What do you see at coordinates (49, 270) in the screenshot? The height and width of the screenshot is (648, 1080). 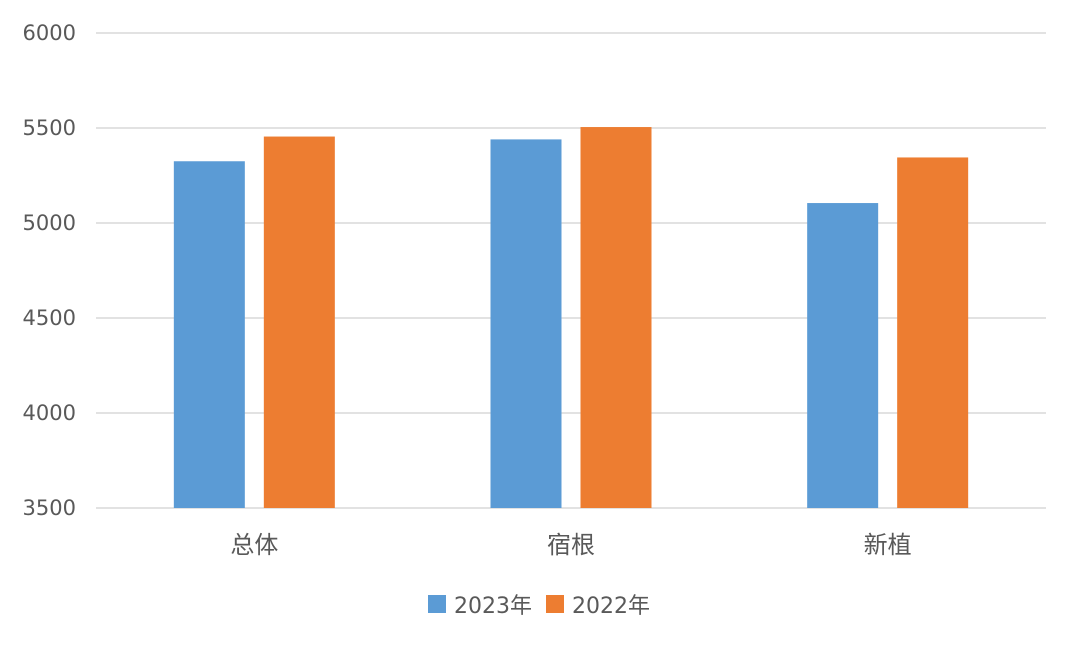 I see `y-axis-ticks: 3500 4000 4500 5000 5500 6000` at bounding box center [49, 270].